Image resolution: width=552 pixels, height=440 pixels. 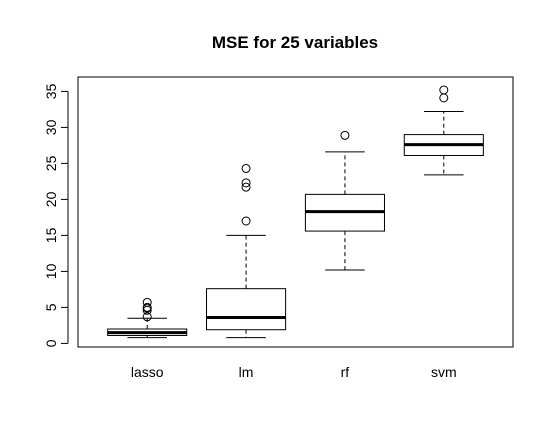 I want to click on y-tick-label: 25, so click(x=51, y=163).